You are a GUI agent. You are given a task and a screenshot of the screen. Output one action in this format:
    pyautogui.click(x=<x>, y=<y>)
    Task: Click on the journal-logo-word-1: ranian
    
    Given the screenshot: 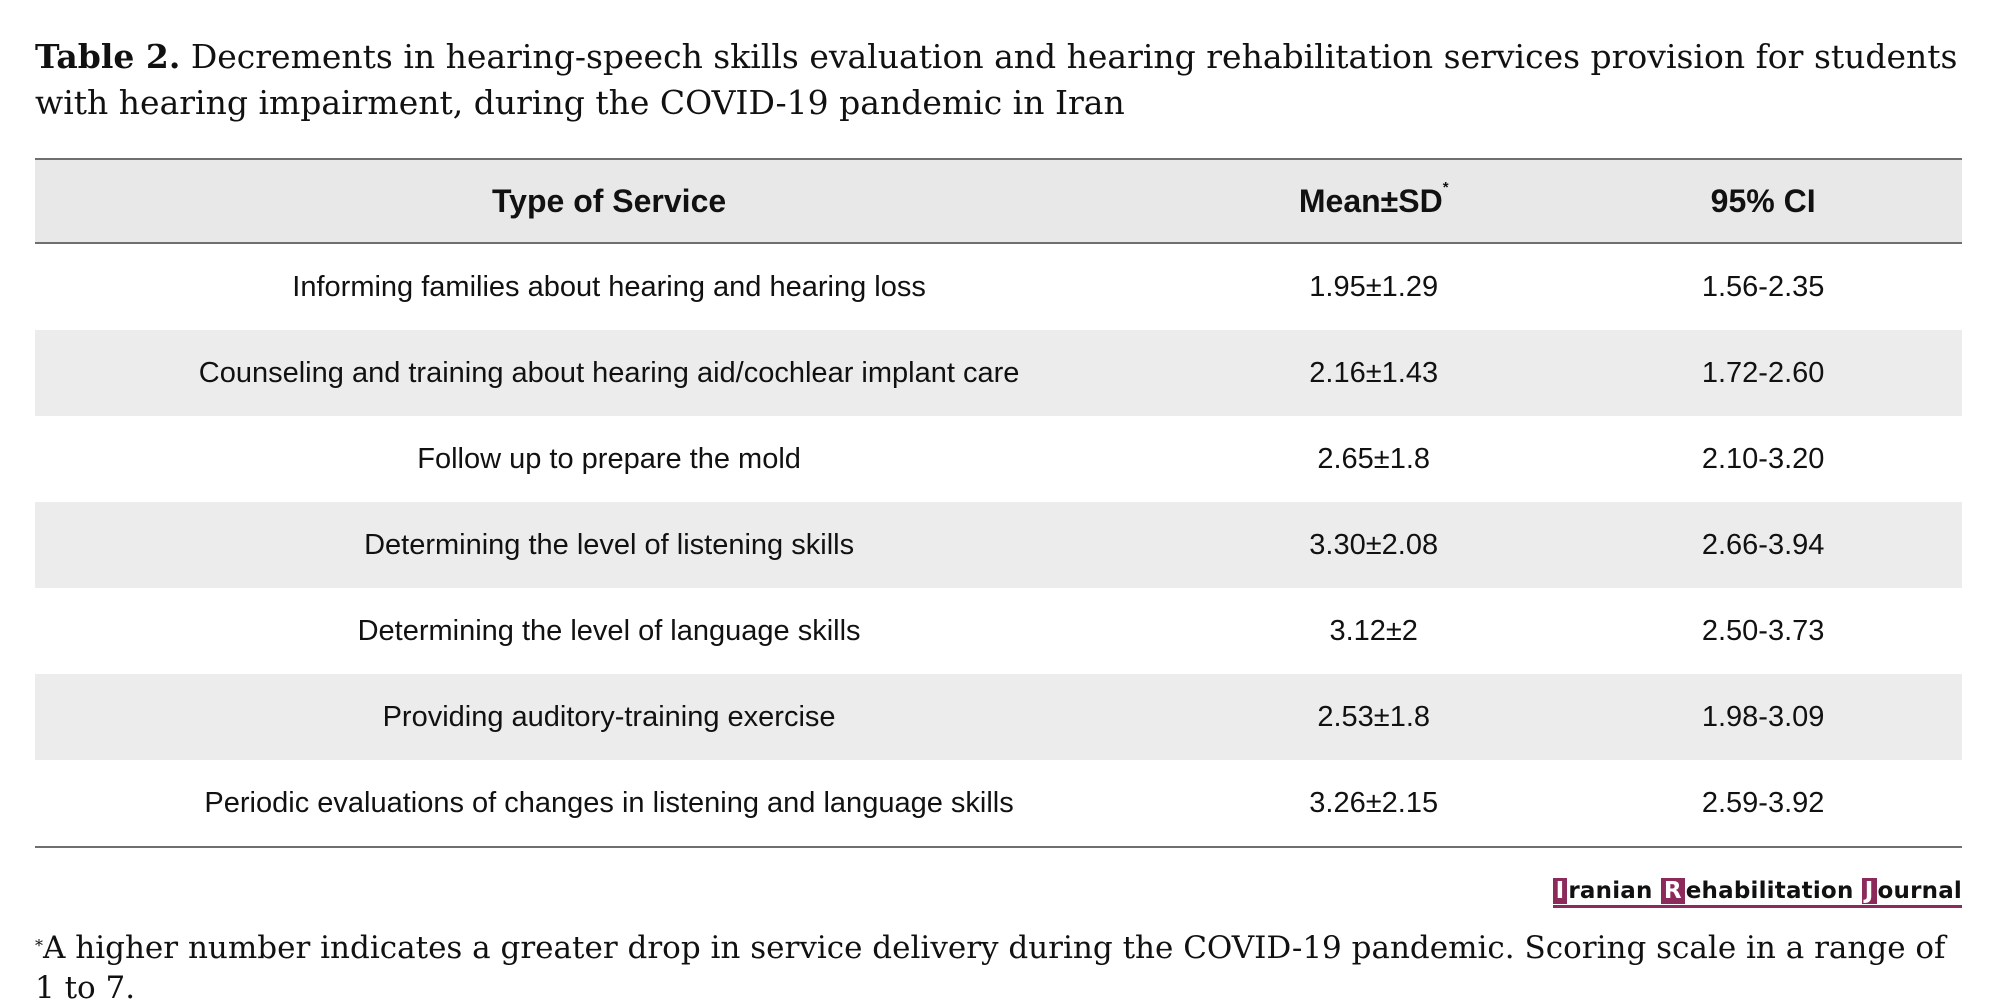 What is the action you would take?
    pyautogui.click(x=1610, y=891)
    